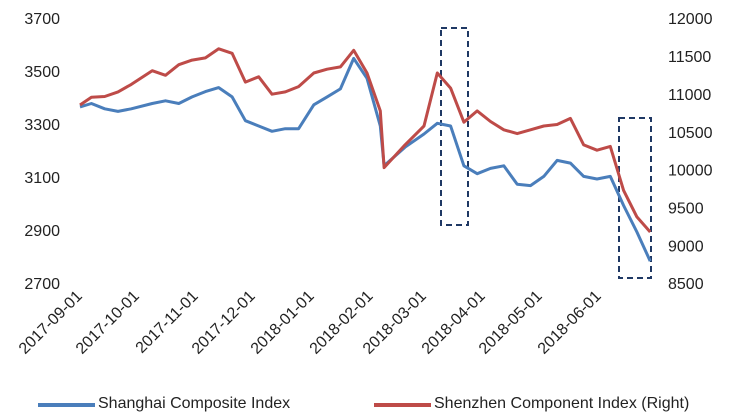 This screenshot has width=729, height=417. I want to click on y-tick-label: 3300, so click(42, 125).